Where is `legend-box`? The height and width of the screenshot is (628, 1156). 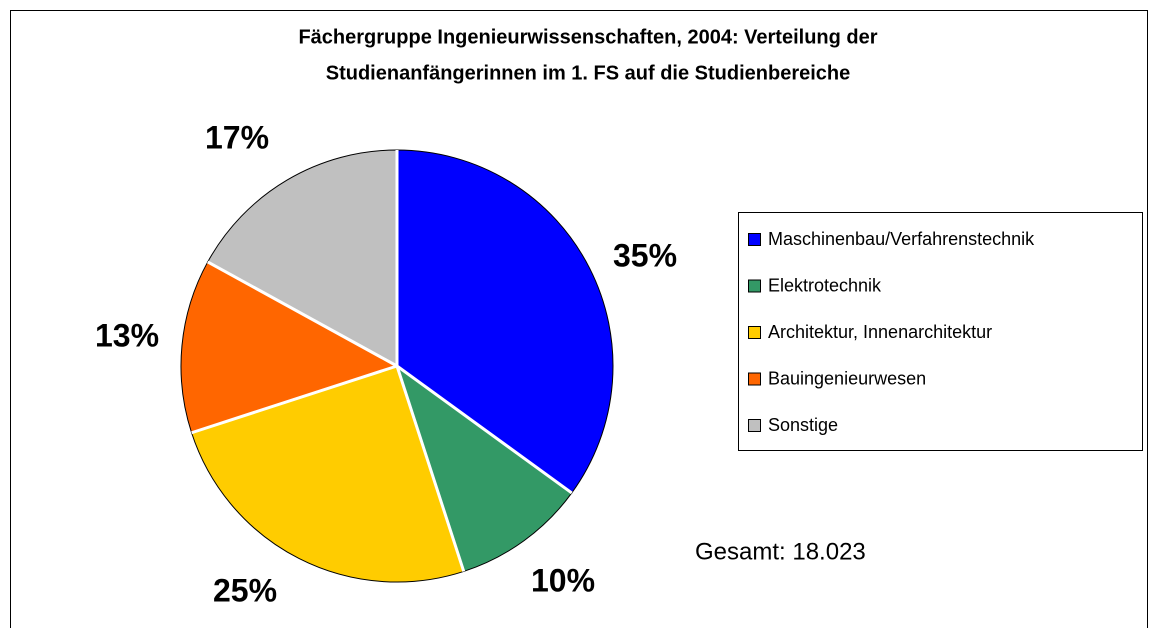 legend-box is located at coordinates (940, 331).